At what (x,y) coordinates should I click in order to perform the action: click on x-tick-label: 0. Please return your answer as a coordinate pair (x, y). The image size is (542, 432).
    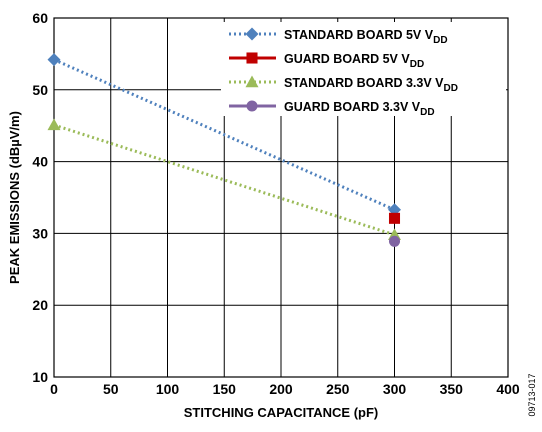
    Looking at the image, I should click on (54, 389).